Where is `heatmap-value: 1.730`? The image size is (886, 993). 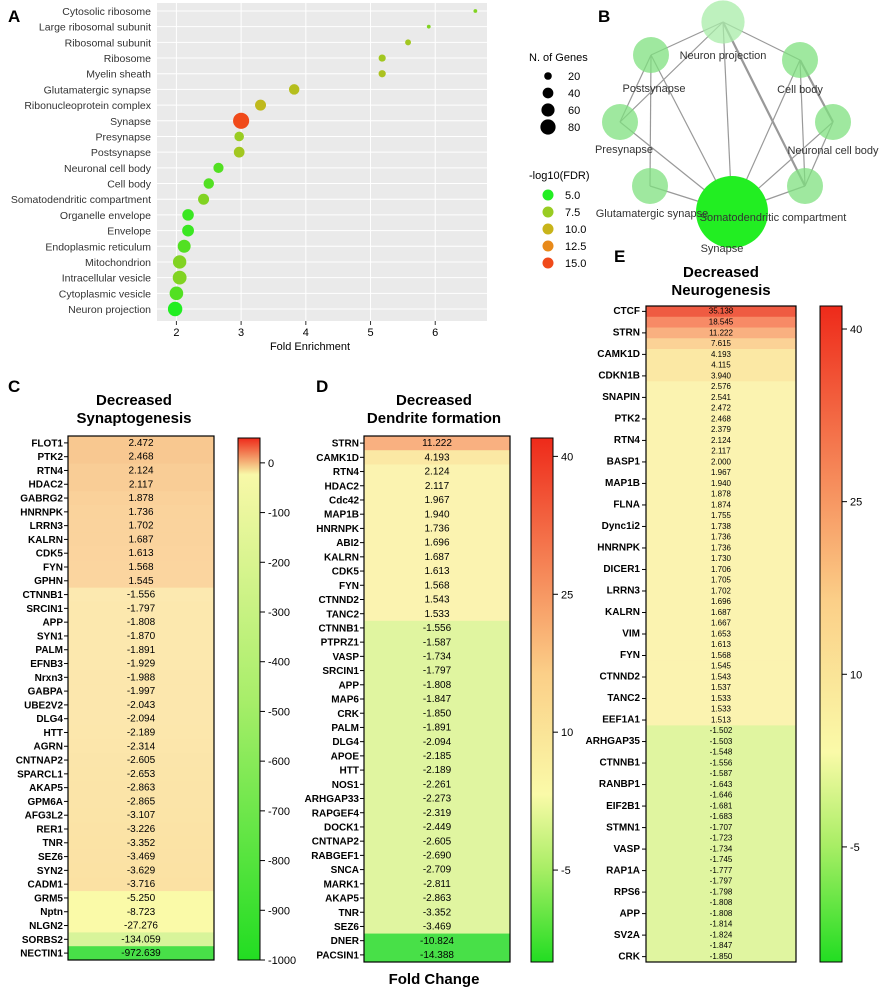 heatmap-value: 1.730 is located at coordinates (721, 558).